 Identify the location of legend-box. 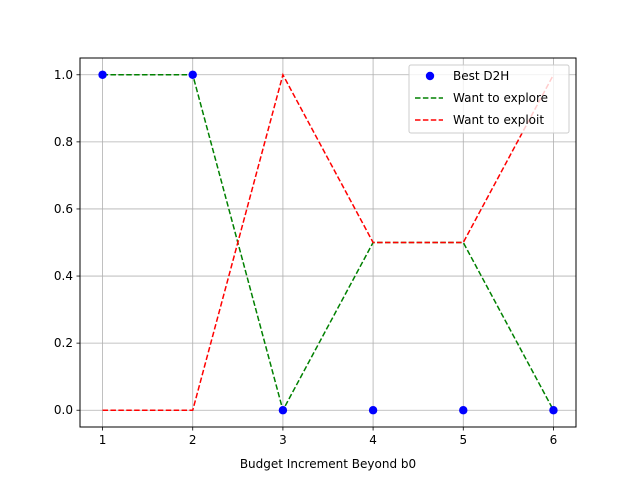
(489, 99).